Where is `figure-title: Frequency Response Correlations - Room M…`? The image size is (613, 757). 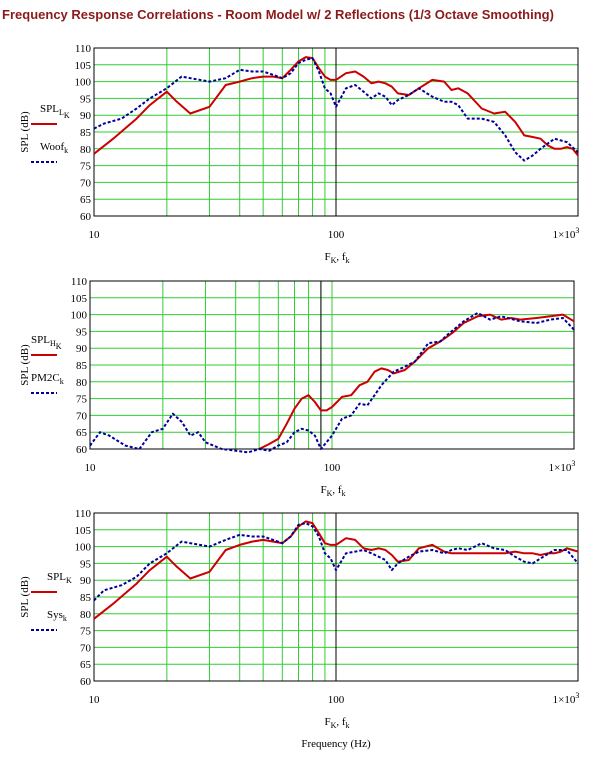 figure-title: Frequency Response Correlations - Room M… is located at coordinates (278, 14).